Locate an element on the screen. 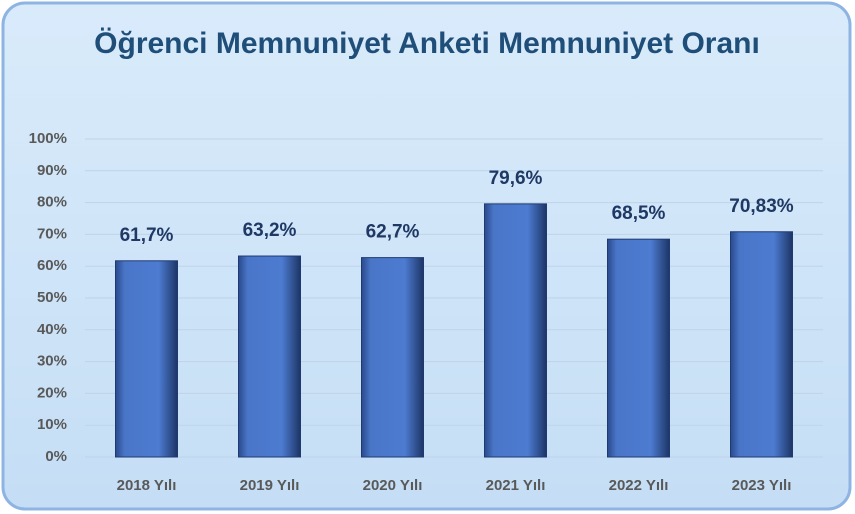 This screenshot has width=855, height=514. data-label: 63,2% is located at coordinates (270, 230).